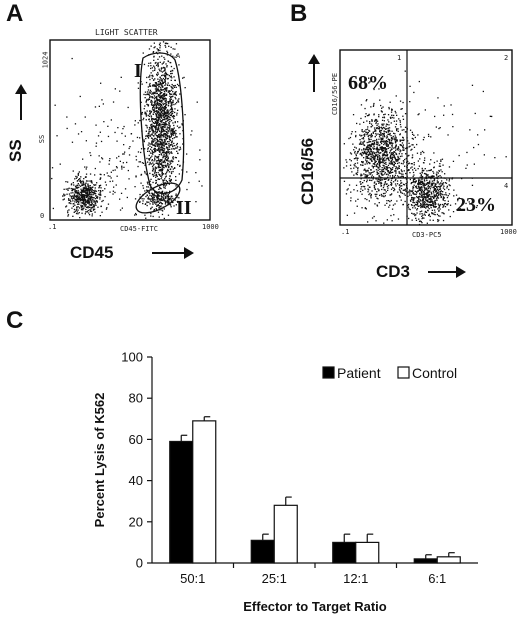  I want to click on panel-a-xlabel: CD45, so click(92, 252).